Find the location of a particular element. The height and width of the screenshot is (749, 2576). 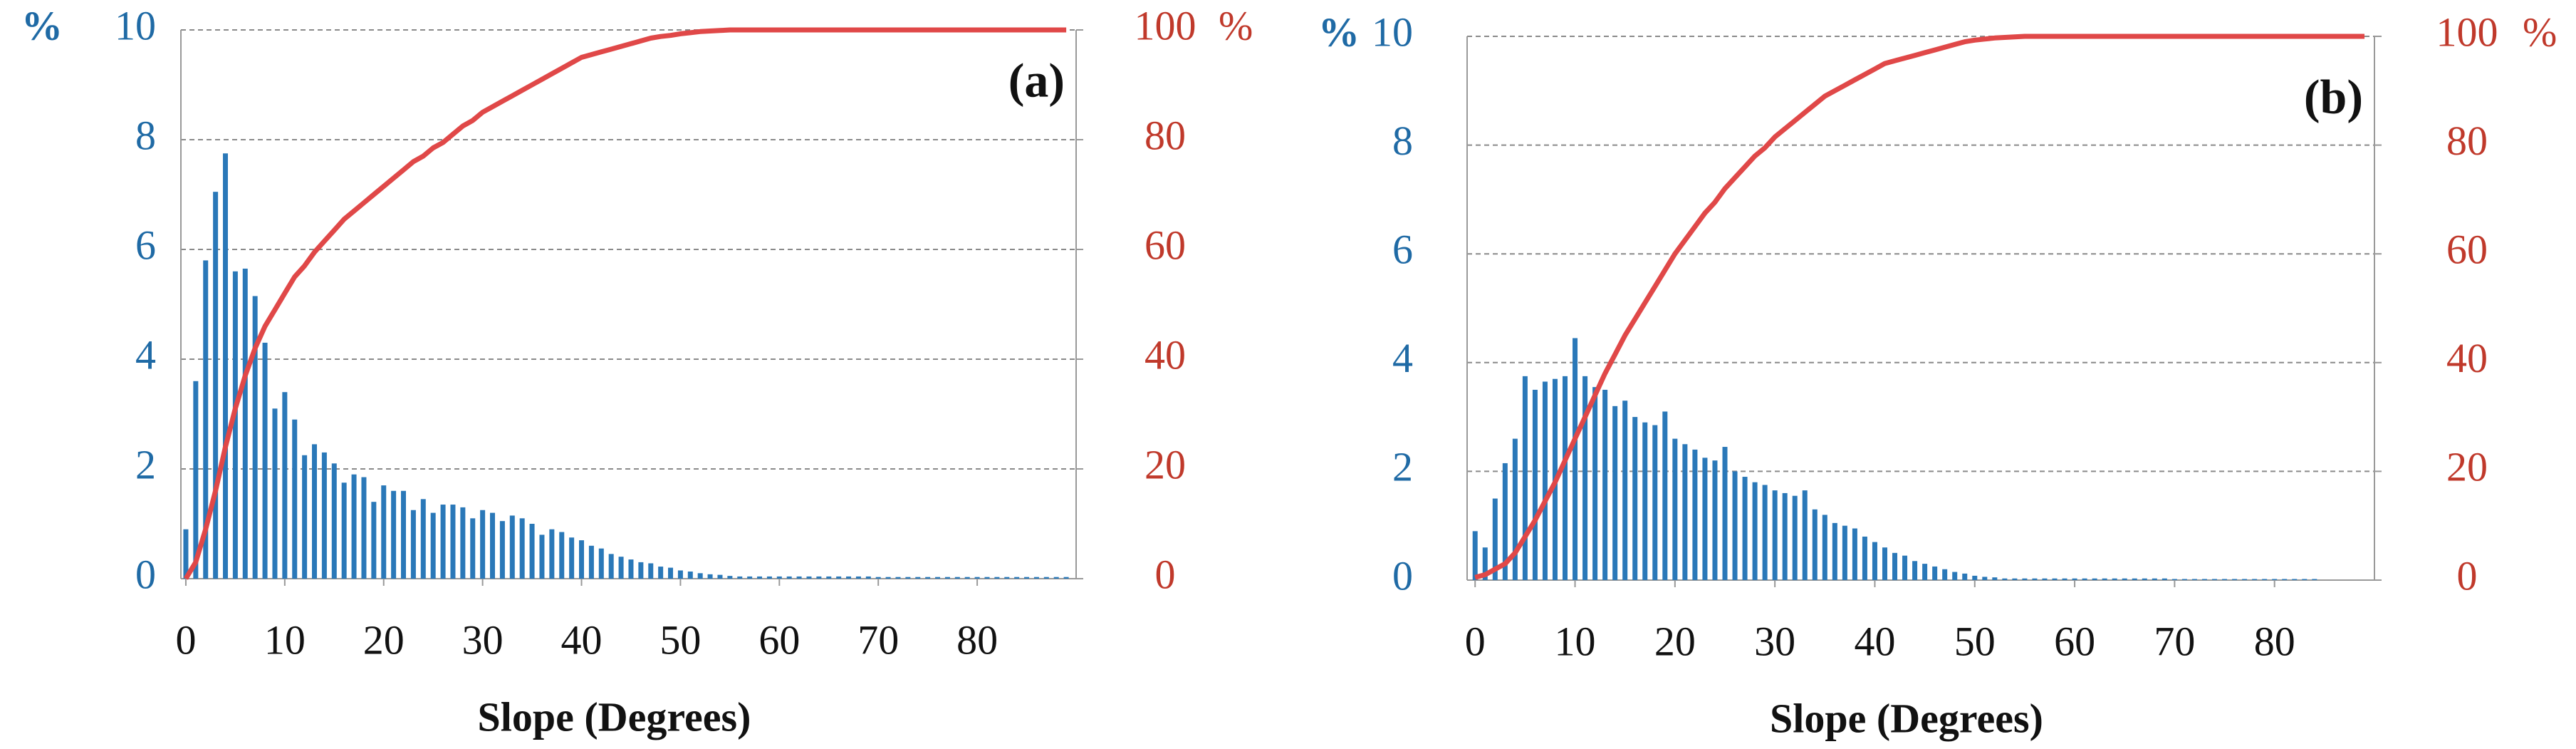

panel-label: (b) is located at coordinates (2333, 97).